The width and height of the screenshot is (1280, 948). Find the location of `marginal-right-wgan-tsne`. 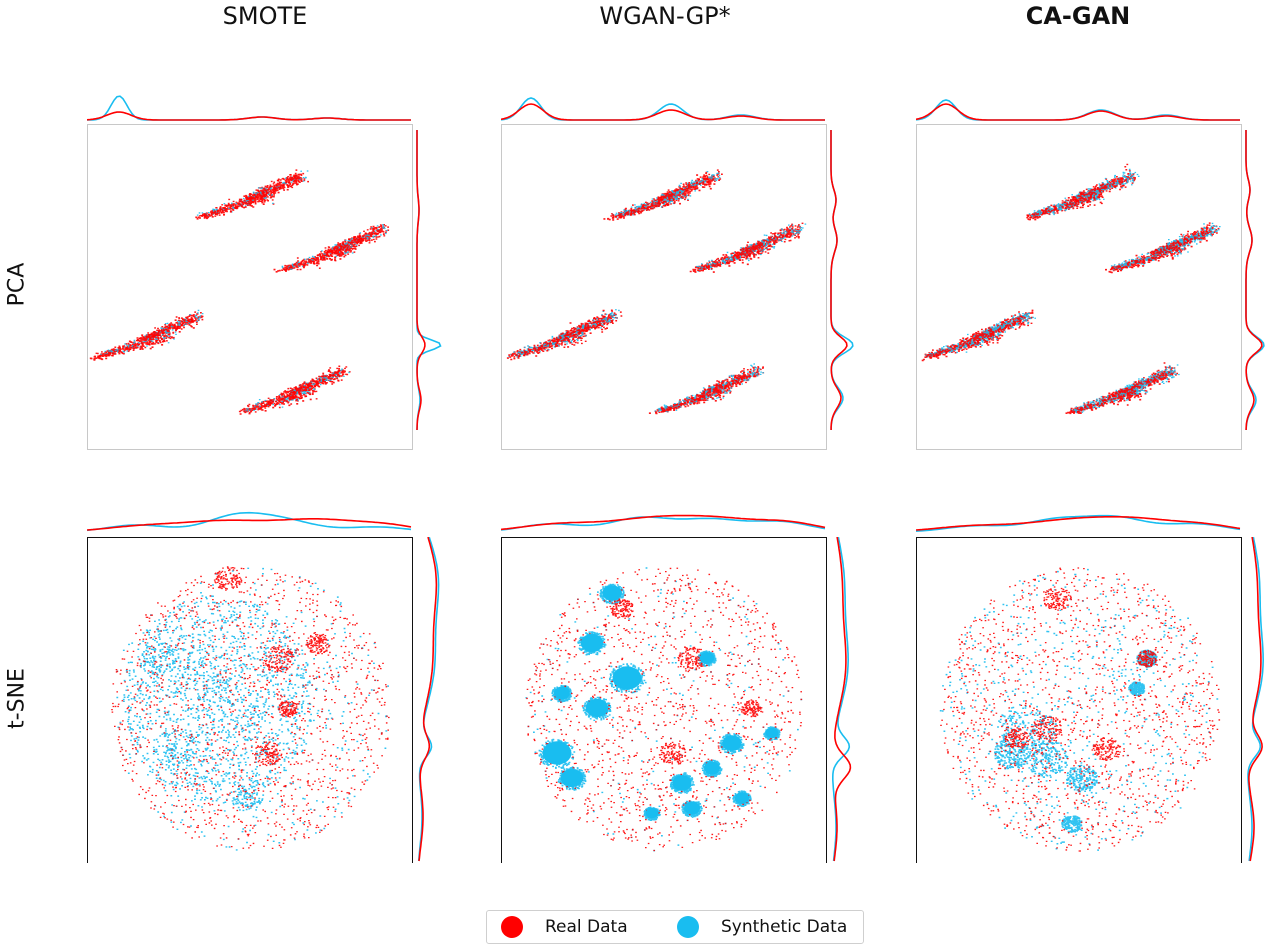

marginal-right-wgan-tsne is located at coordinates (843, 699).